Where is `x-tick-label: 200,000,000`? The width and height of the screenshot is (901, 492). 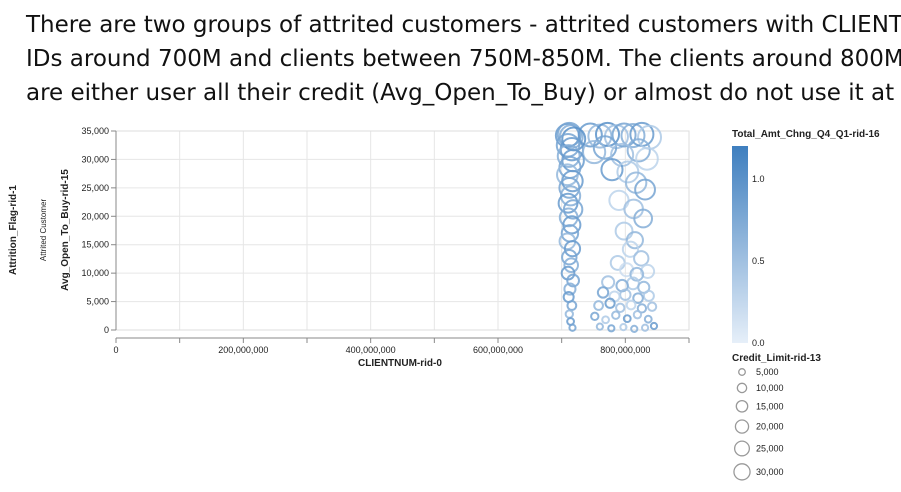 x-tick-label: 200,000,000 is located at coordinates (243, 350).